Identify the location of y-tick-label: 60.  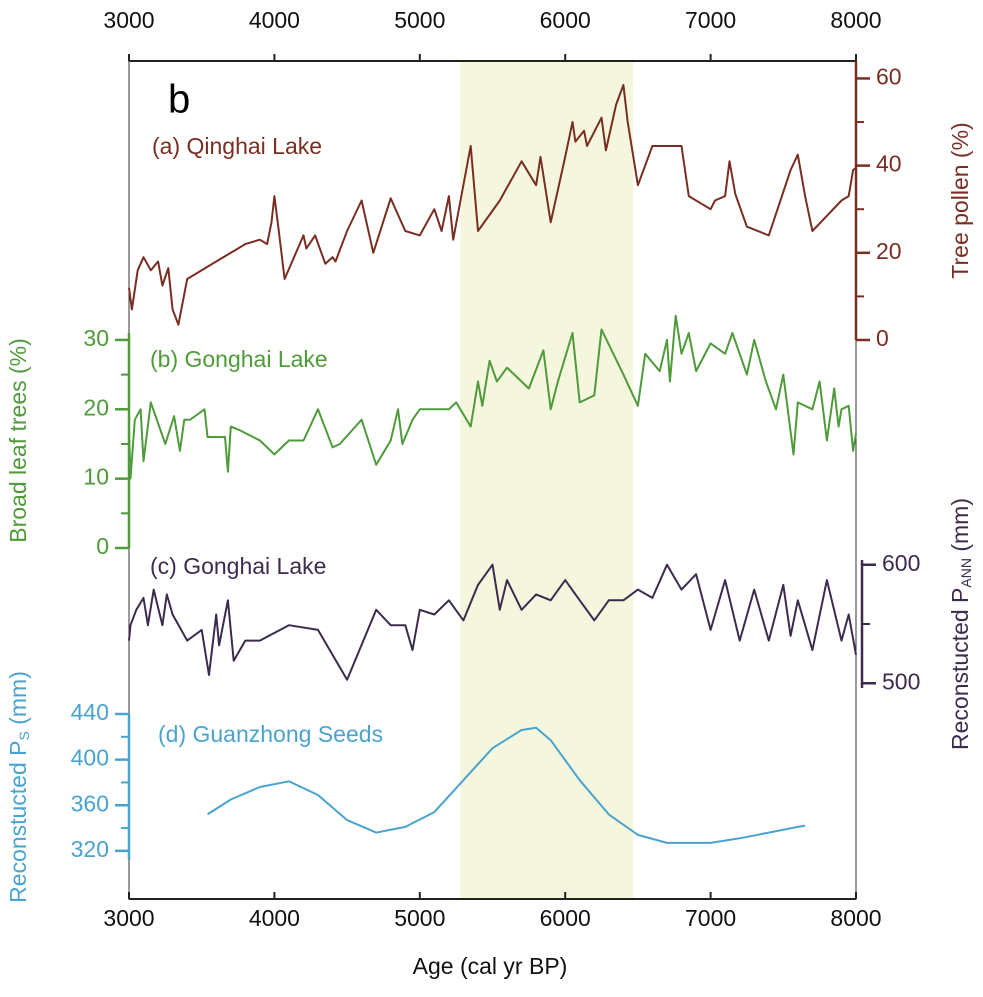
(889, 77).